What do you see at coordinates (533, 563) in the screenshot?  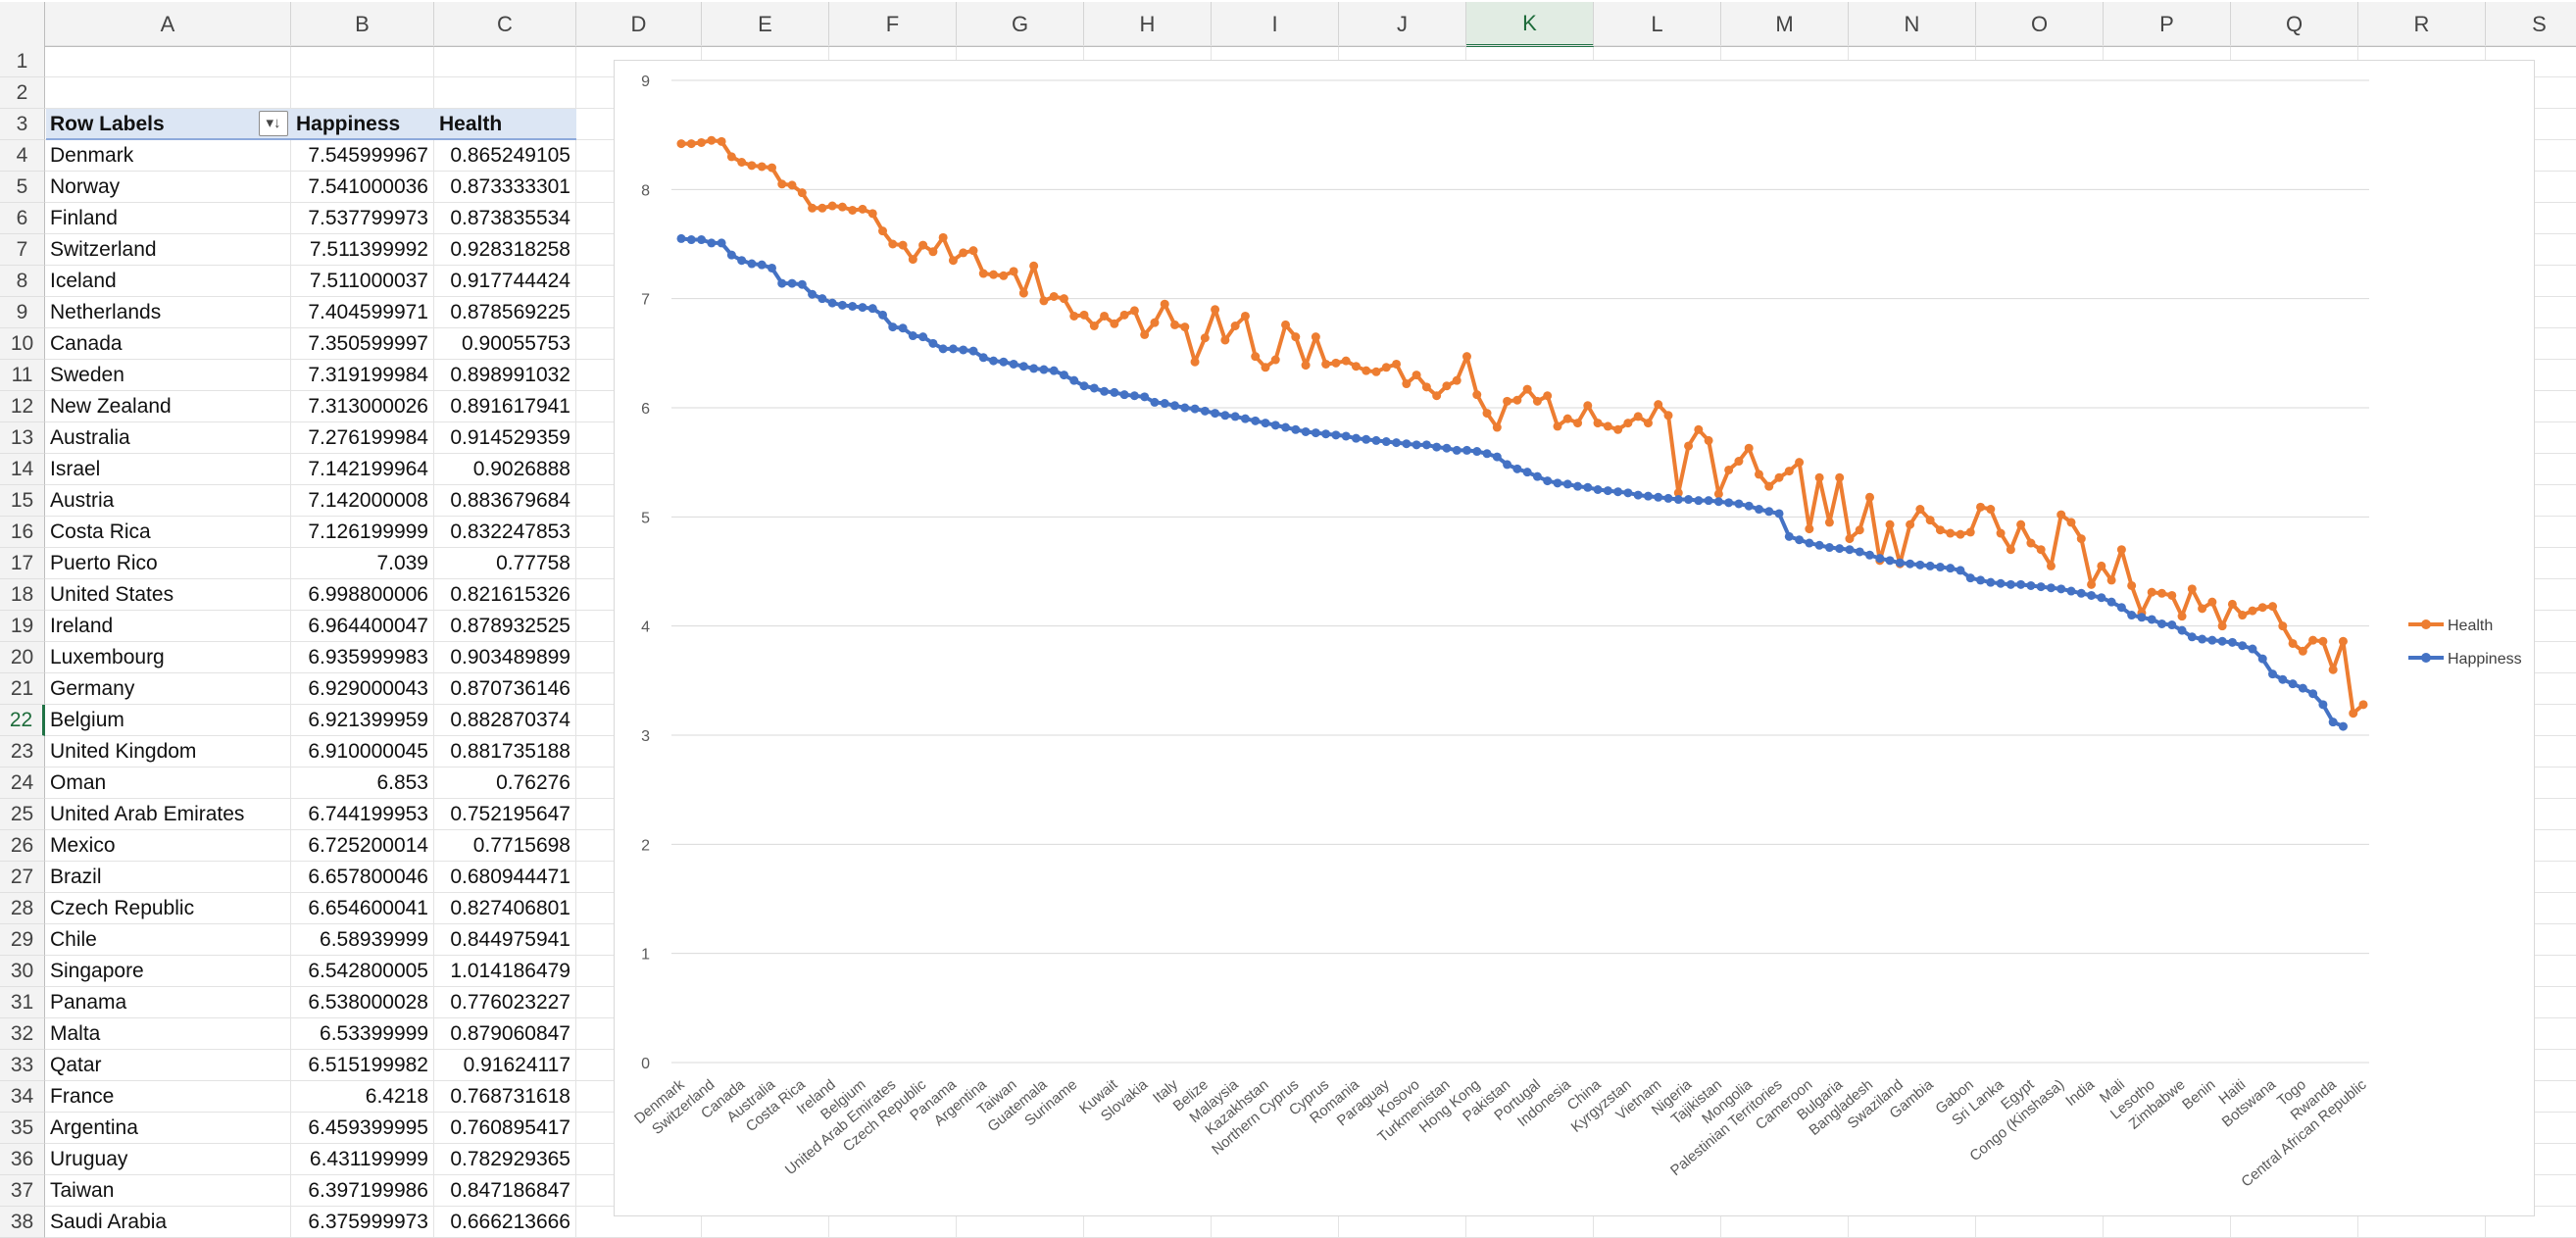 I see `pivot-health-value: 0.77758` at bounding box center [533, 563].